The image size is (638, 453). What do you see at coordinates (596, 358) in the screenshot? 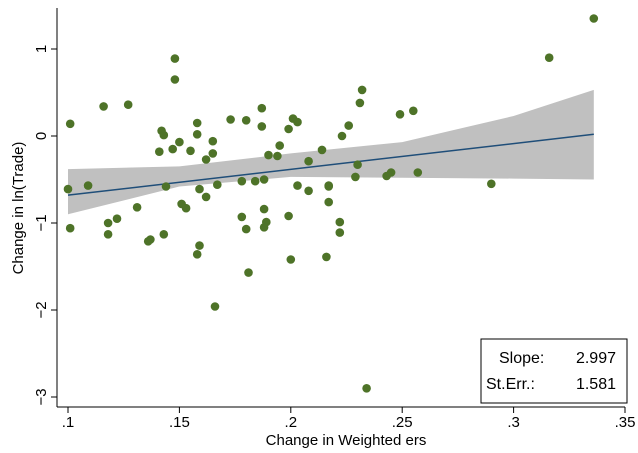
I see `slope-value: 2.997` at bounding box center [596, 358].